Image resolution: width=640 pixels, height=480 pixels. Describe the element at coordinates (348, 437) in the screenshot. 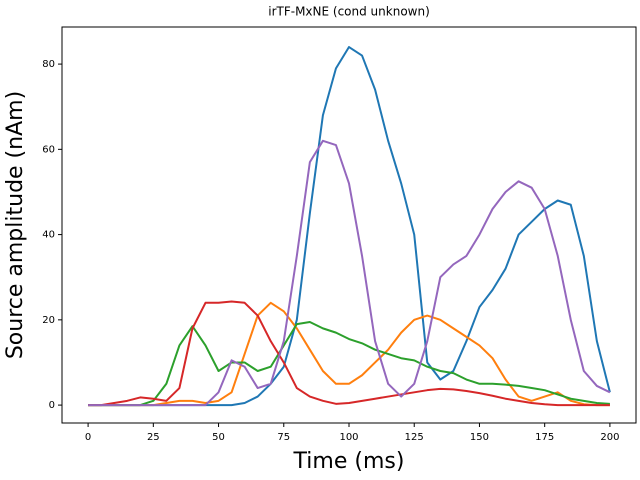

I see `x-tick-label: 100` at that location.